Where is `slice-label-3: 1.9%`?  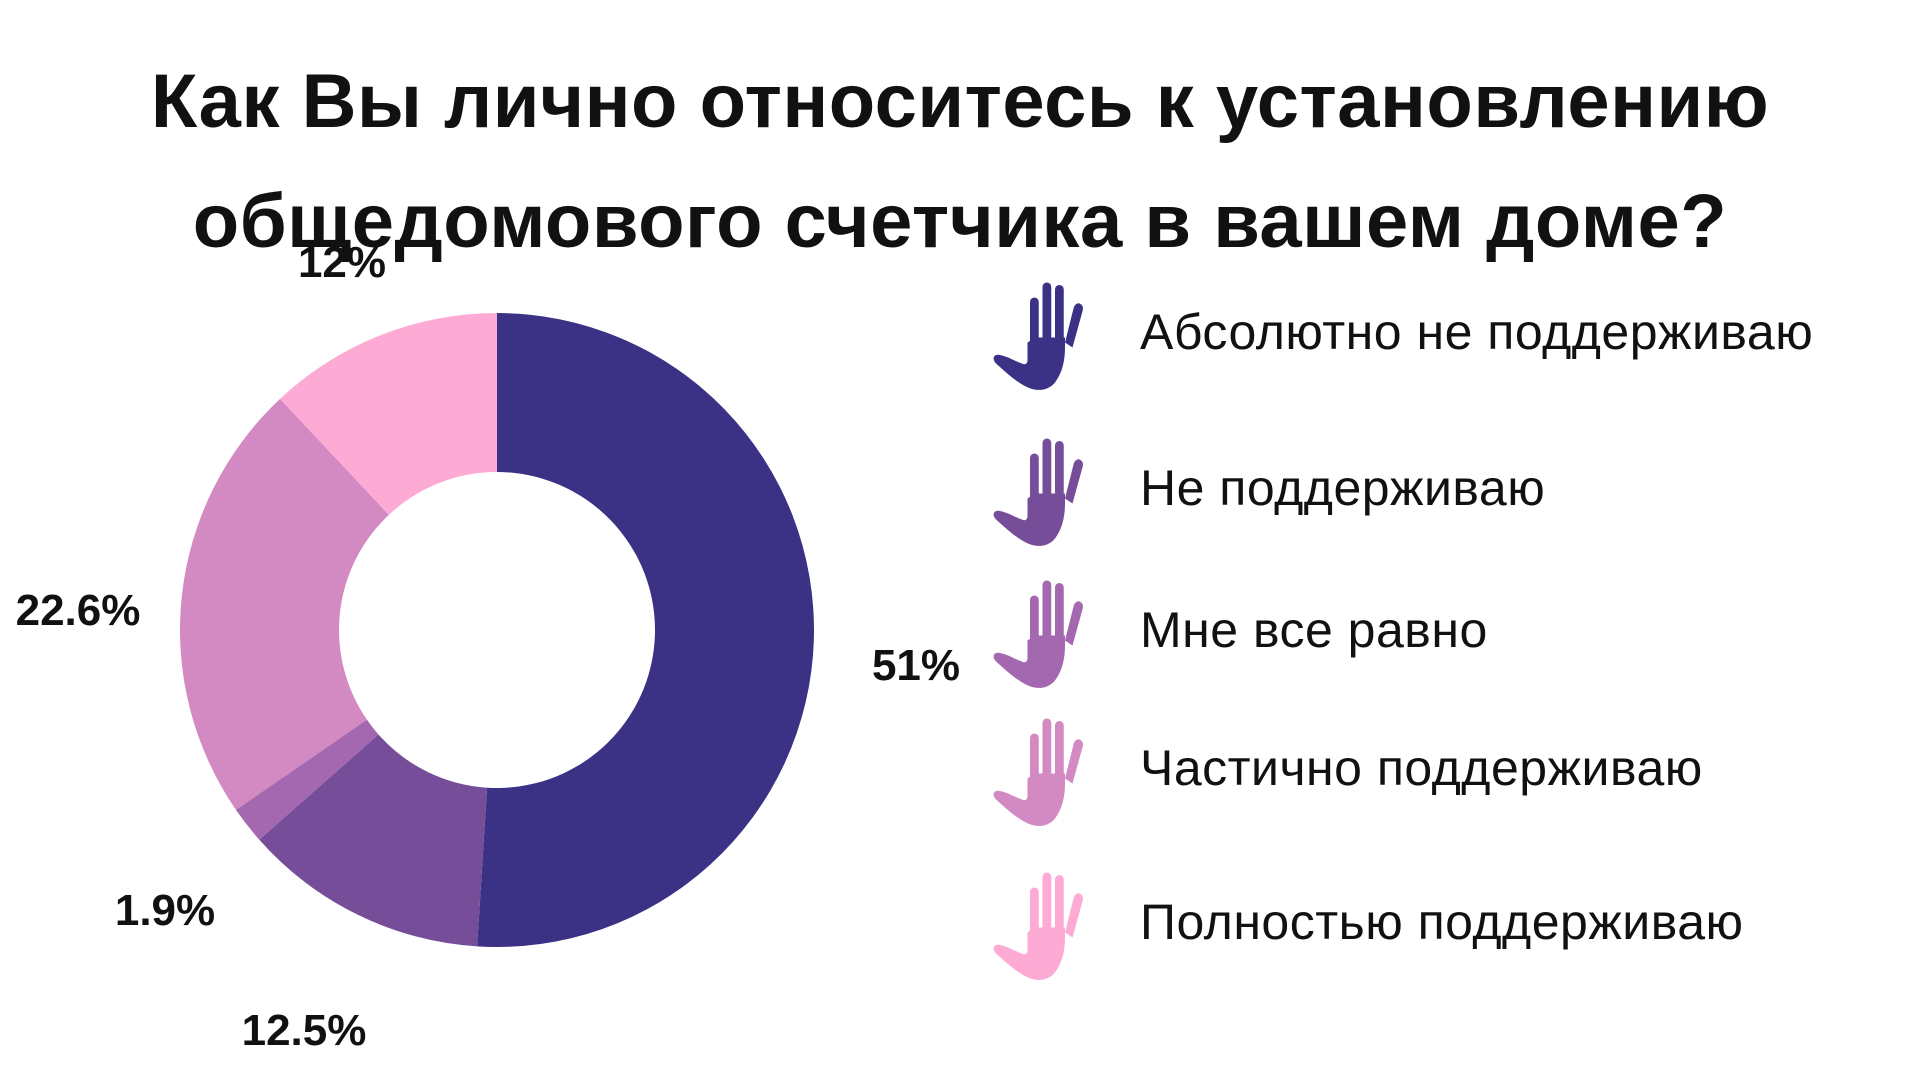
slice-label-3: 1.9% is located at coordinates (165, 910).